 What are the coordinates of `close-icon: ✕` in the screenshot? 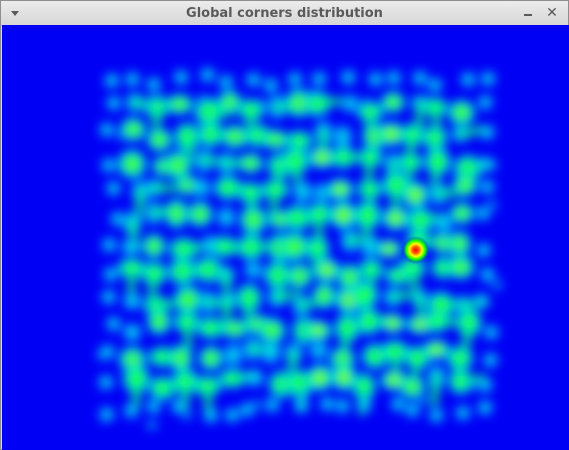 It's located at (552, 13).